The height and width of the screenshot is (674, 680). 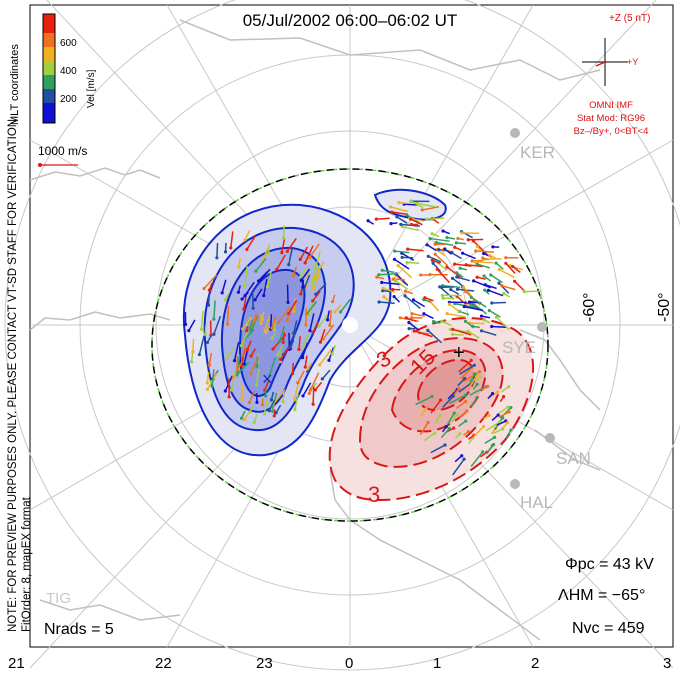 I want to click on lat-label-60: -60°, so click(x=589, y=307).